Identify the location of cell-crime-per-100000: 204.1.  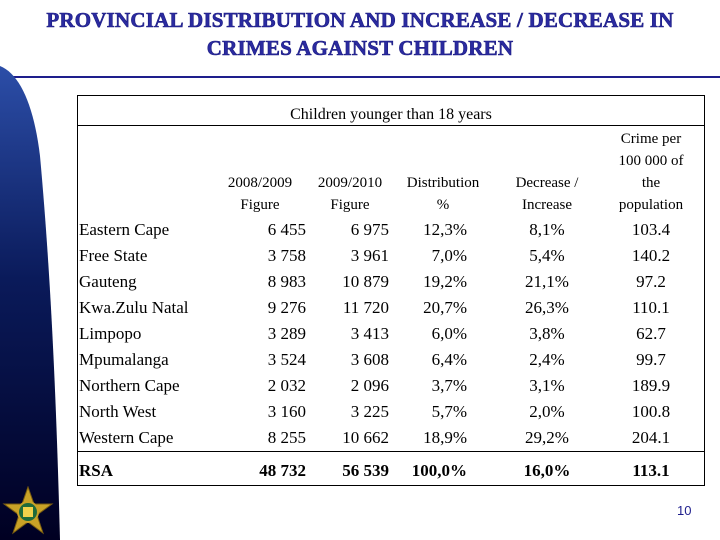
(651, 437).